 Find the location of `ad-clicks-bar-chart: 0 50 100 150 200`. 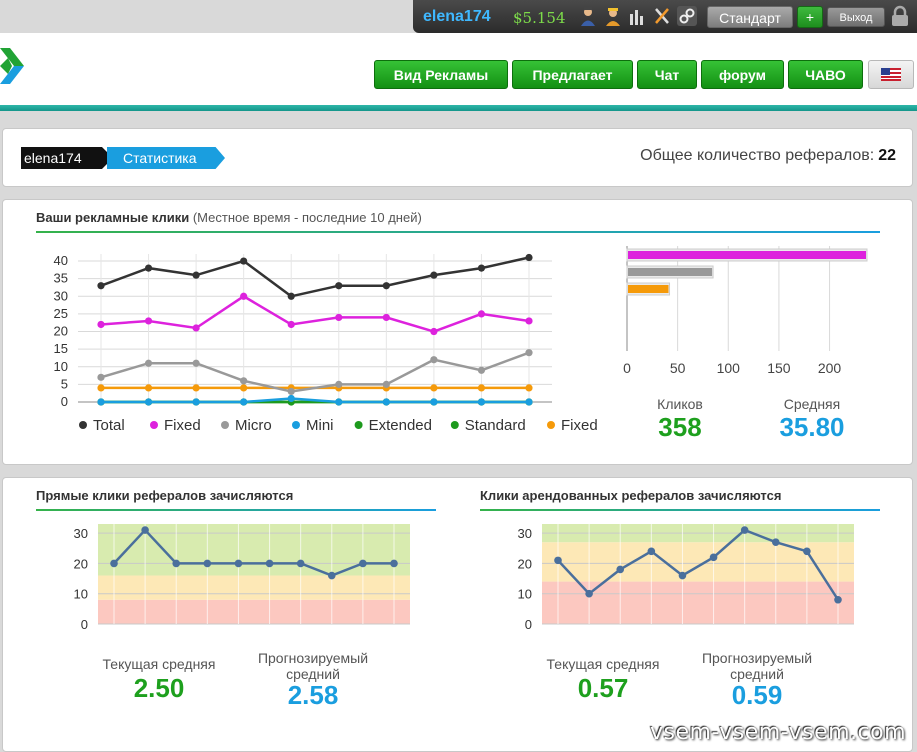

ad-clicks-bar-chart: 0 50 100 150 200 is located at coordinates (745, 311).